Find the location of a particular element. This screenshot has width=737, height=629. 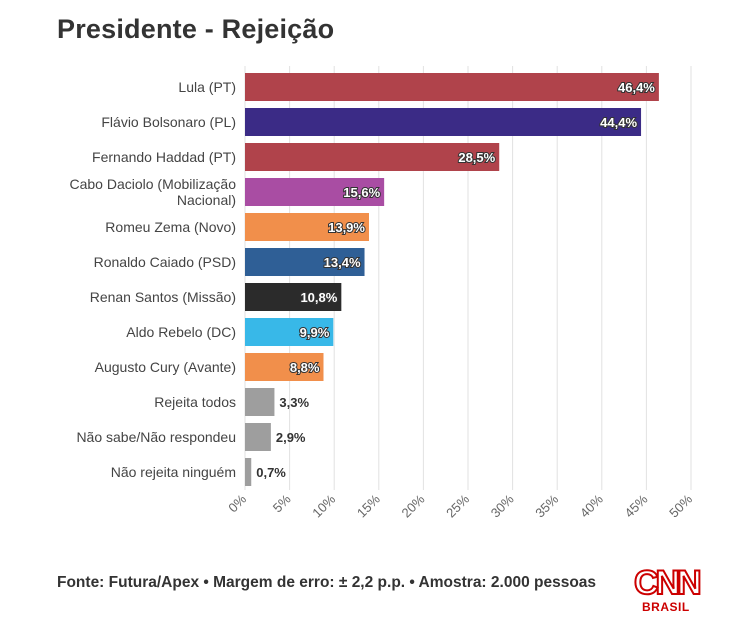

x-tick-label: 15% is located at coordinates (368, 505).